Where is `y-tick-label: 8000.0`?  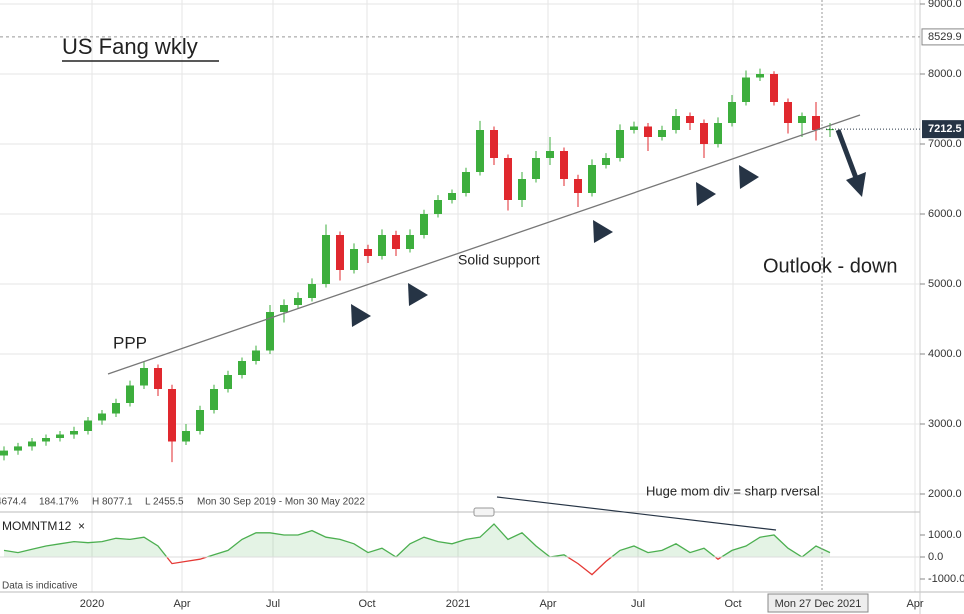
y-tick-label: 8000.0 is located at coordinates (945, 74).